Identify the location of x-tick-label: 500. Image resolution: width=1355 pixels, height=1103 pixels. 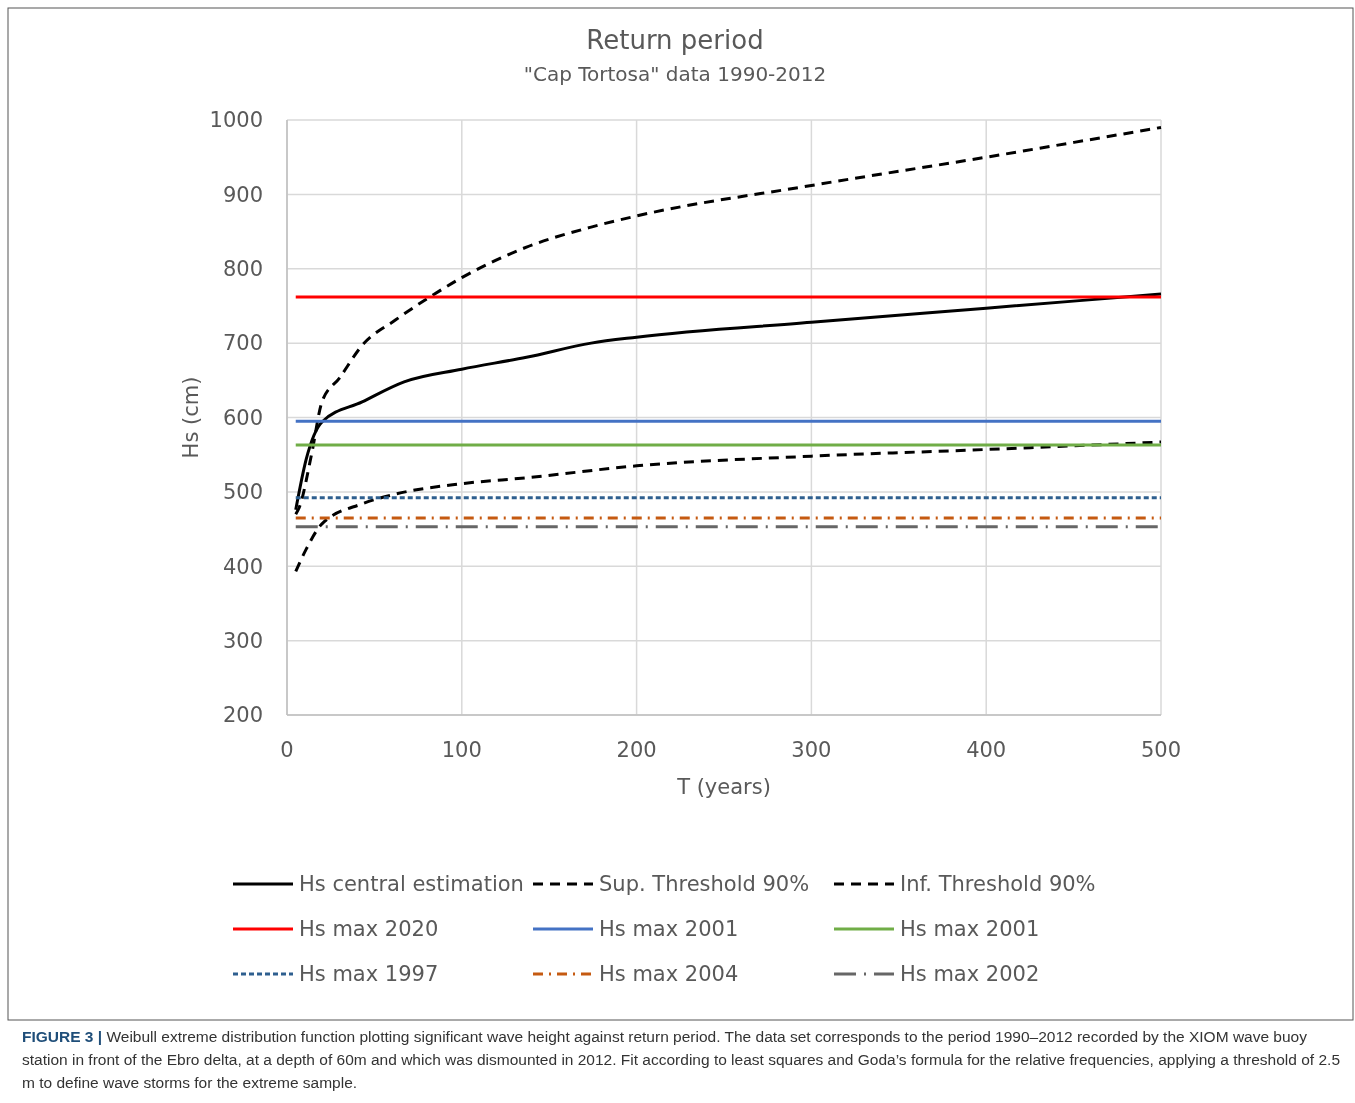
(1161, 750).